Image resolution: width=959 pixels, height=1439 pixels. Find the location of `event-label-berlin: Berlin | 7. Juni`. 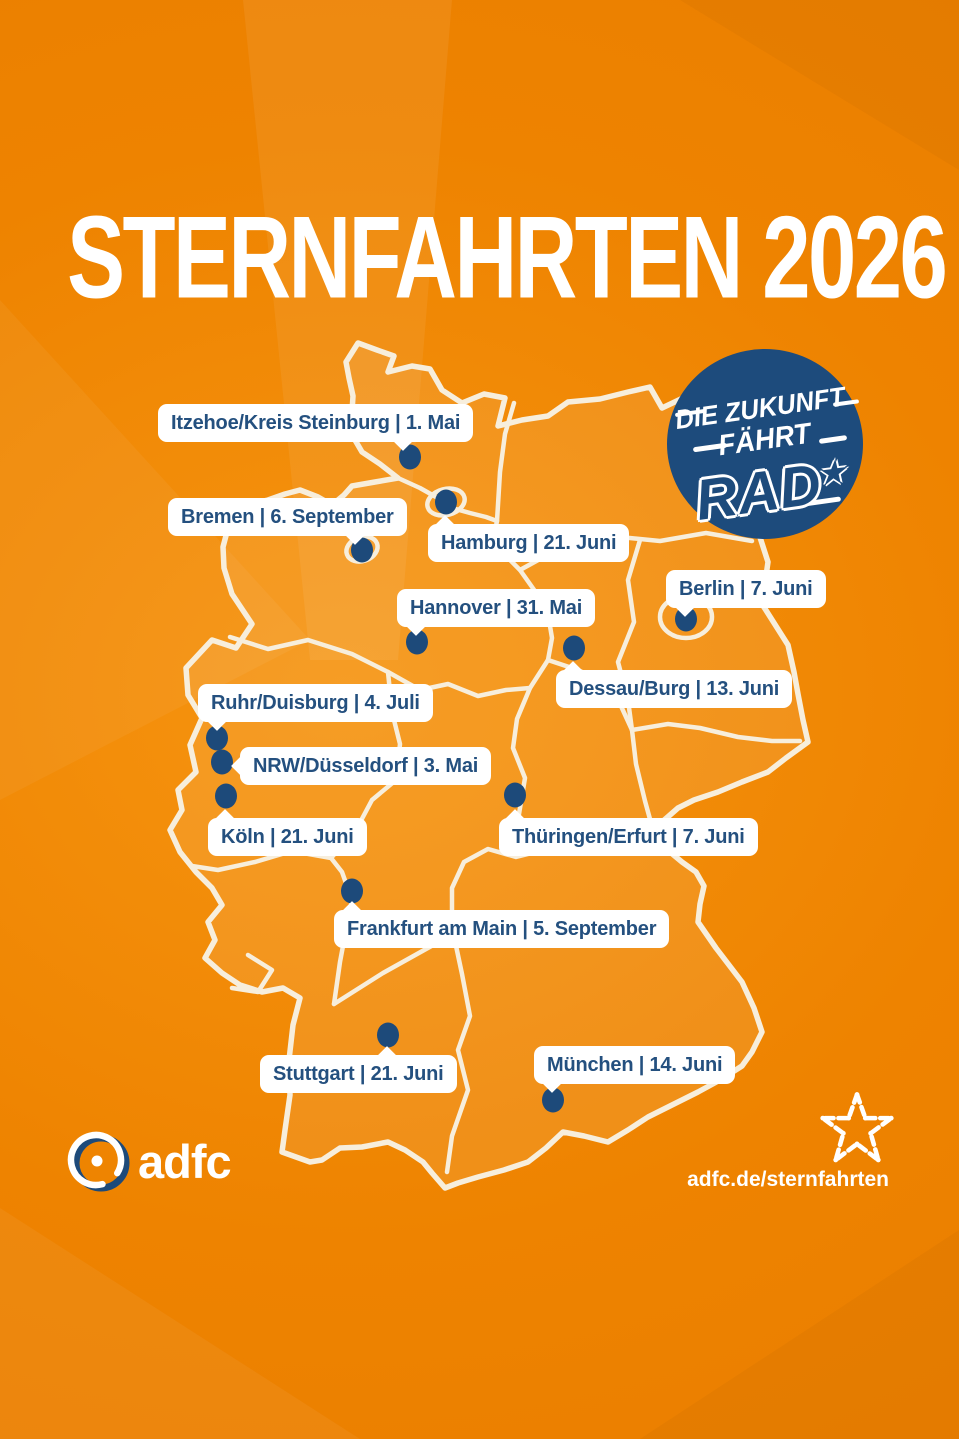

event-label-berlin: Berlin | 7. Juni is located at coordinates (746, 593).